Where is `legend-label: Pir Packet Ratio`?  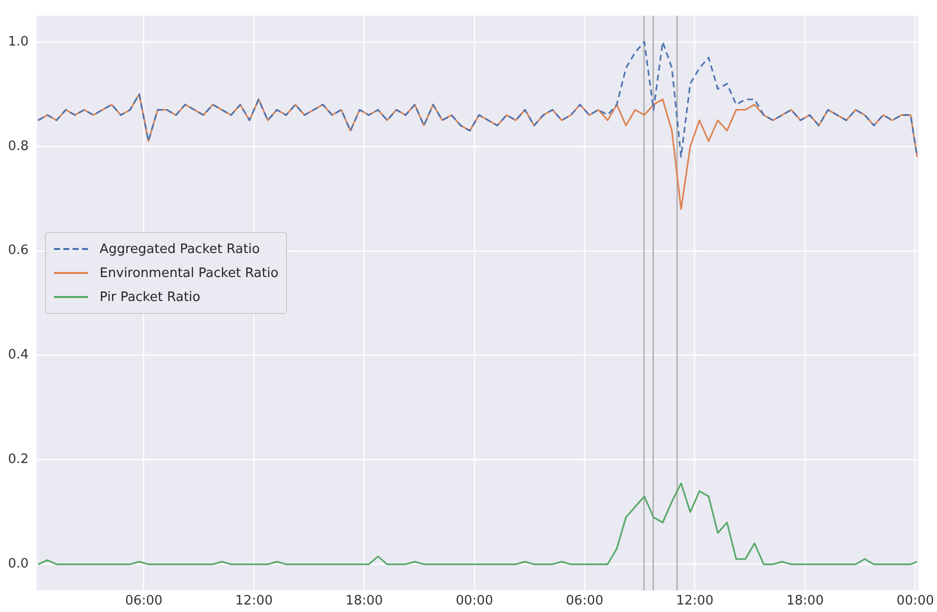 legend-label: Pir Packet Ratio is located at coordinates (150, 297).